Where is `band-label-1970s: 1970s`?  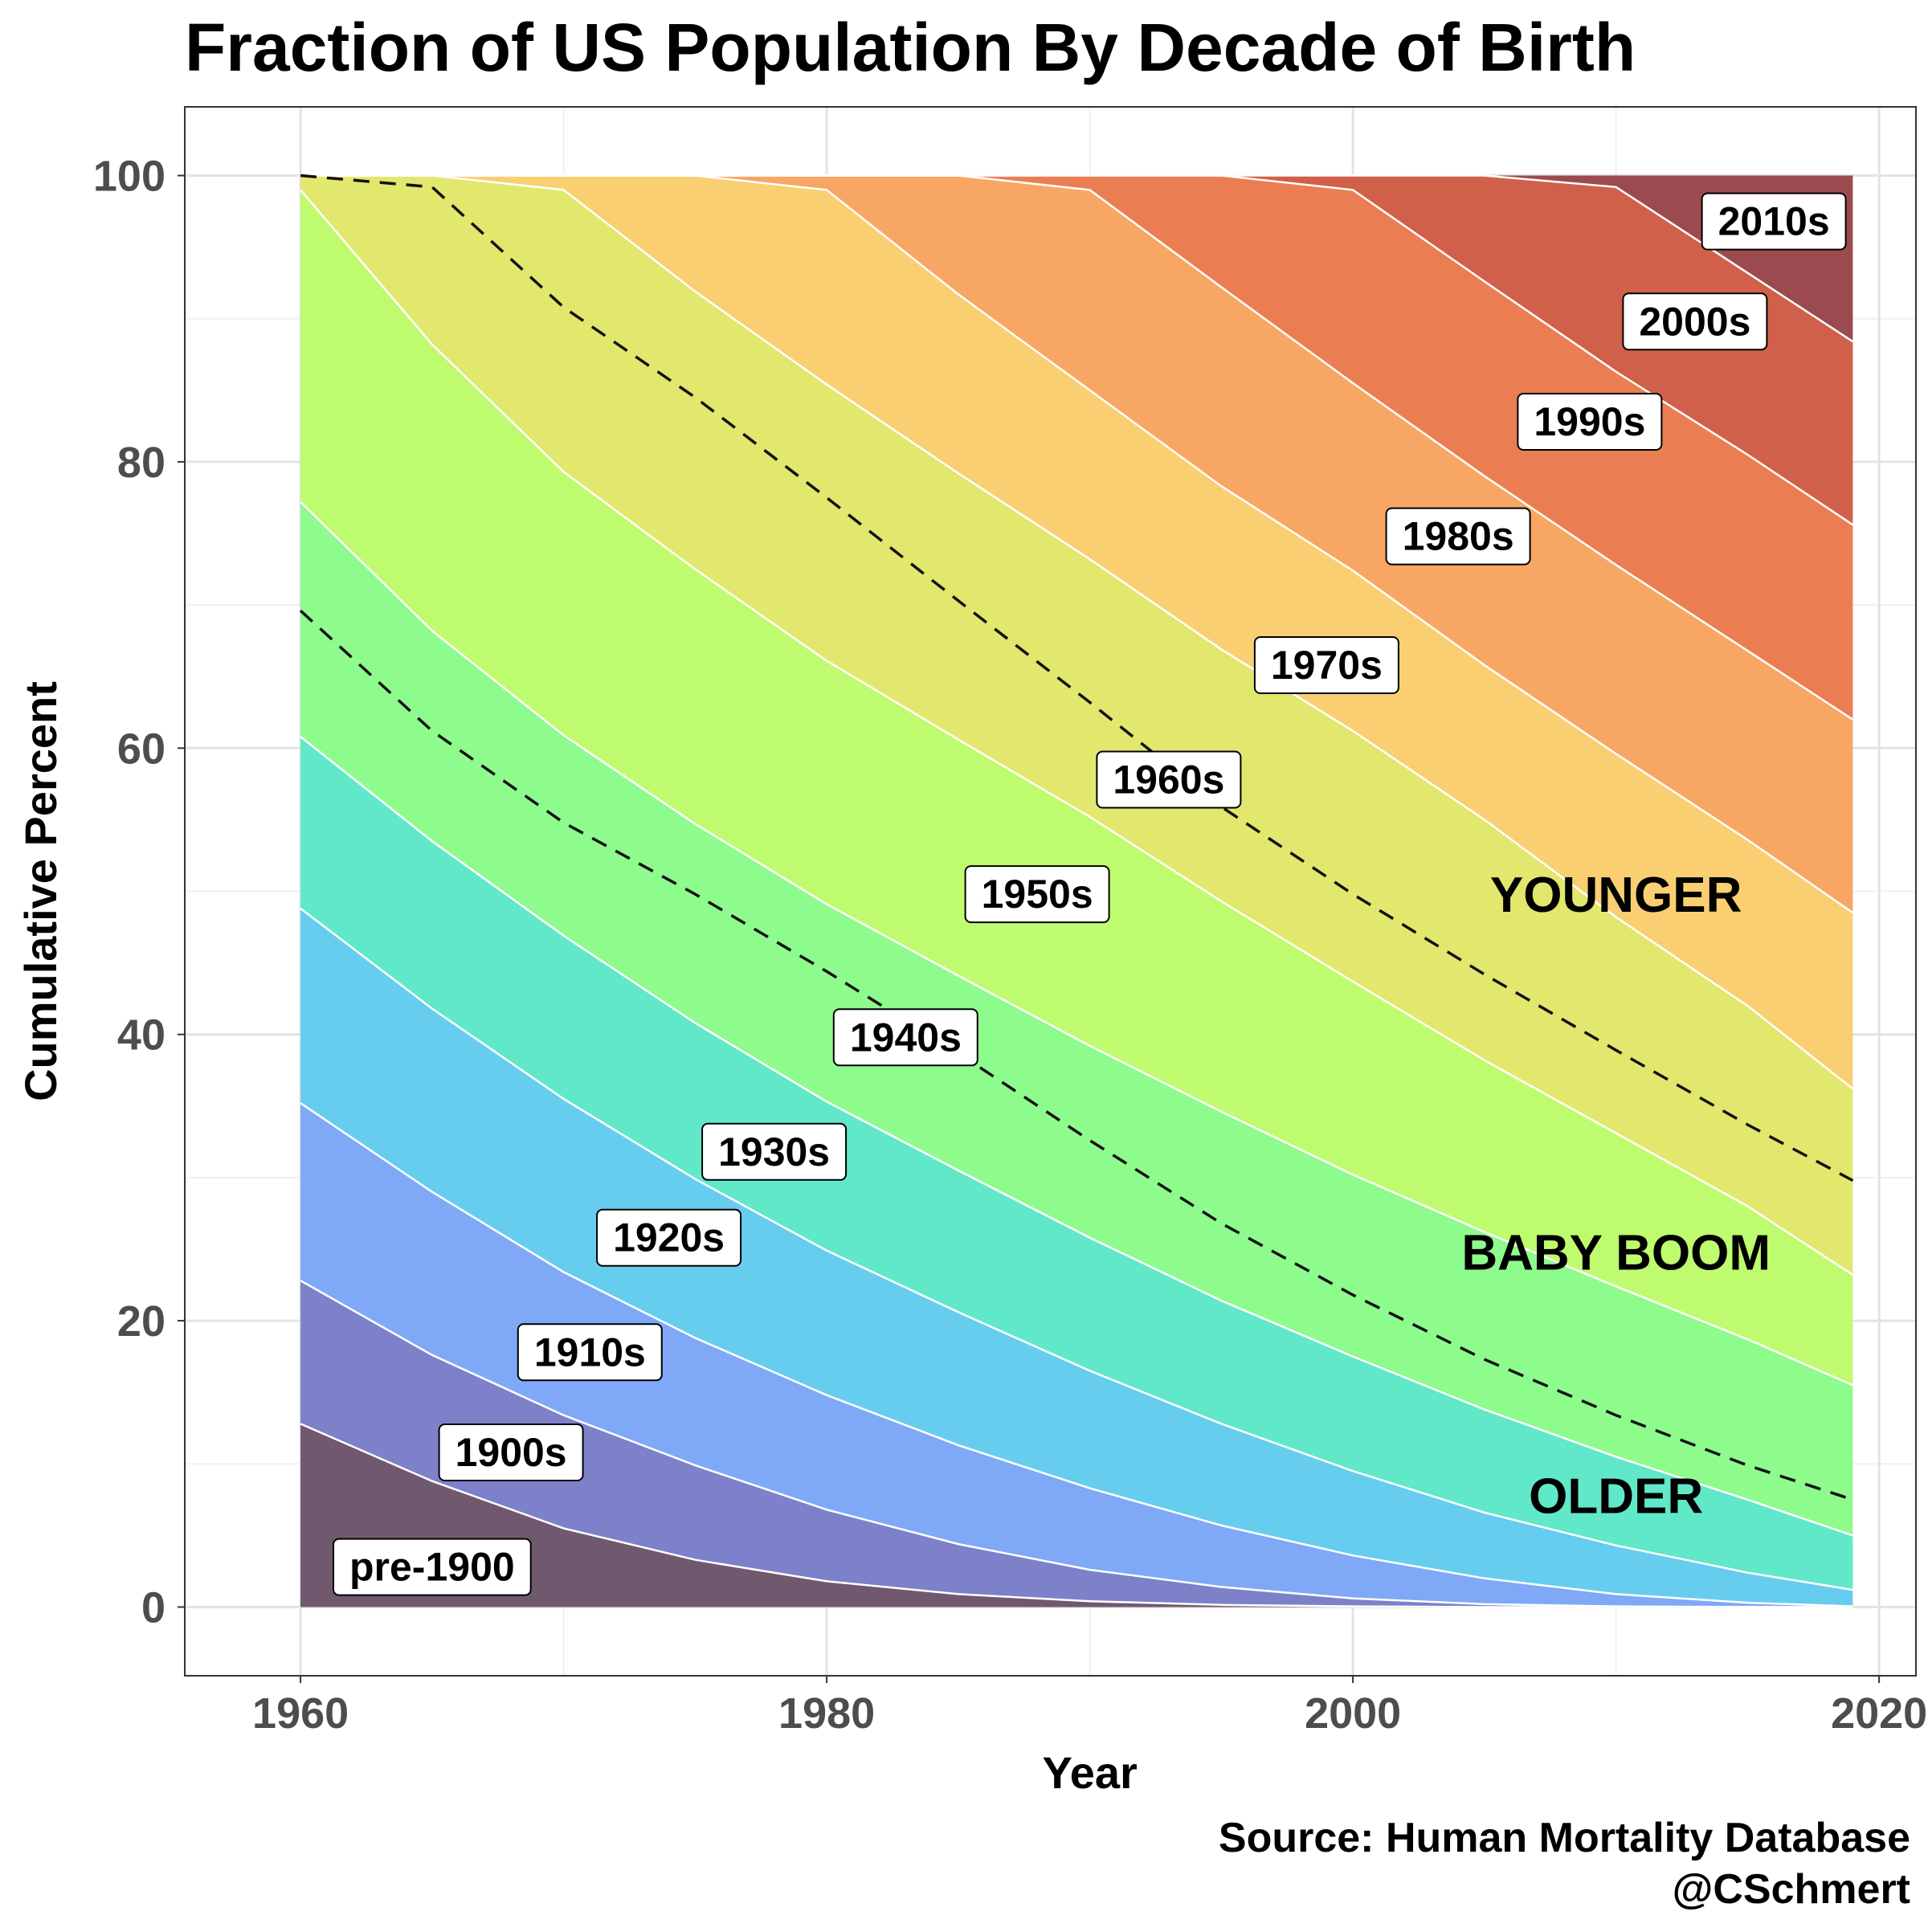
band-label-1970s: 1970s is located at coordinates (1326, 665).